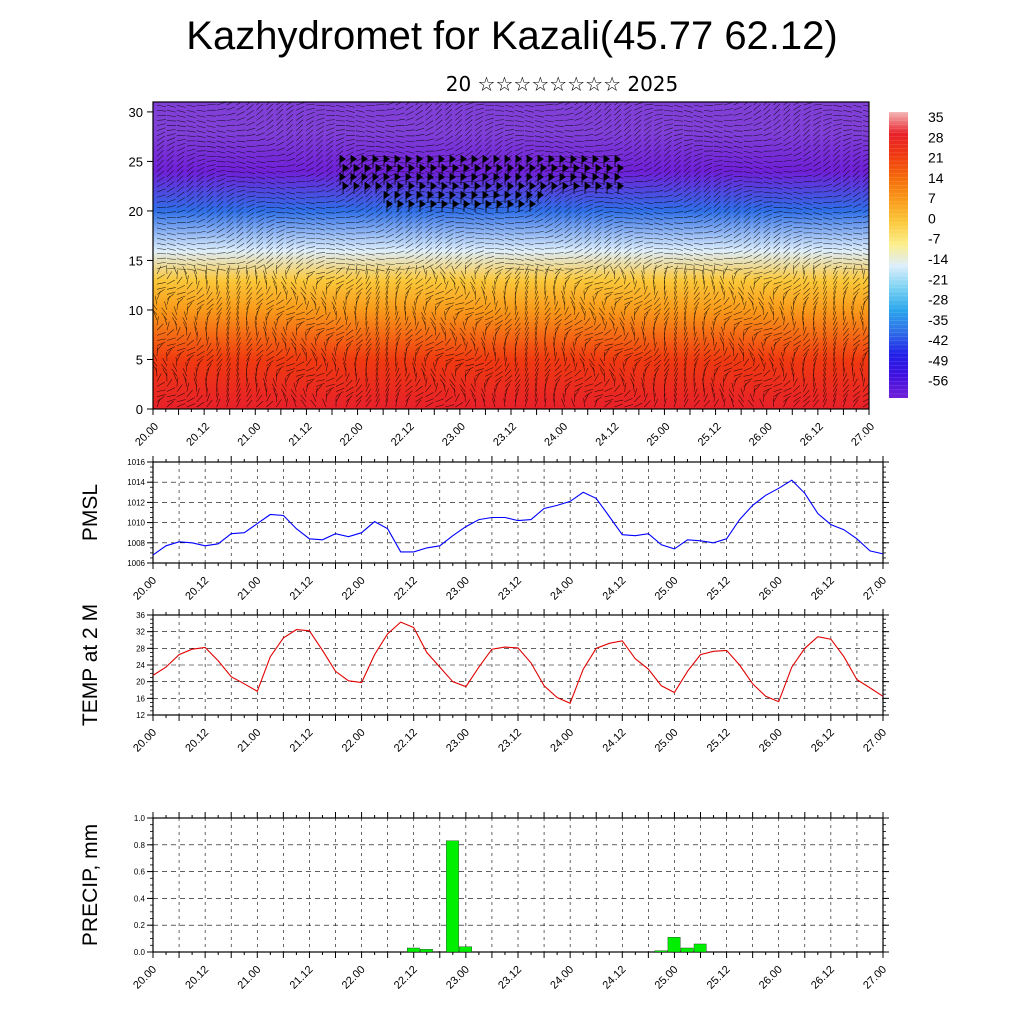  Describe the element at coordinates (139, 359) in the screenshot. I see `y-tick-label: 5` at that location.